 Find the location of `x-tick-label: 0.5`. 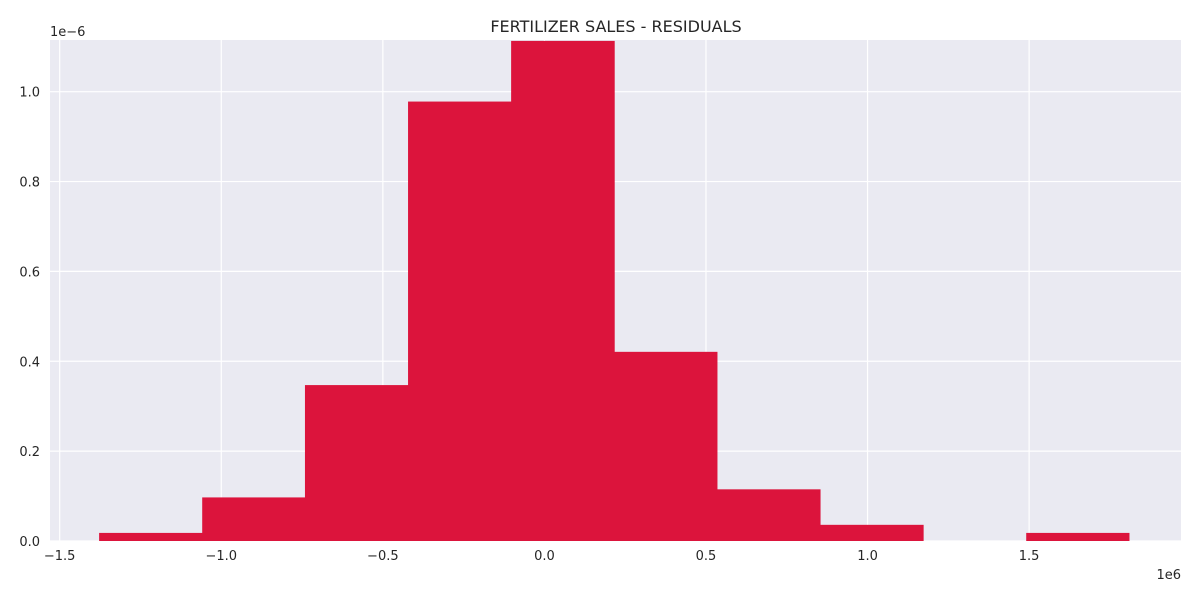

x-tick-label: 0.5 is located at coordinates (706, 556).